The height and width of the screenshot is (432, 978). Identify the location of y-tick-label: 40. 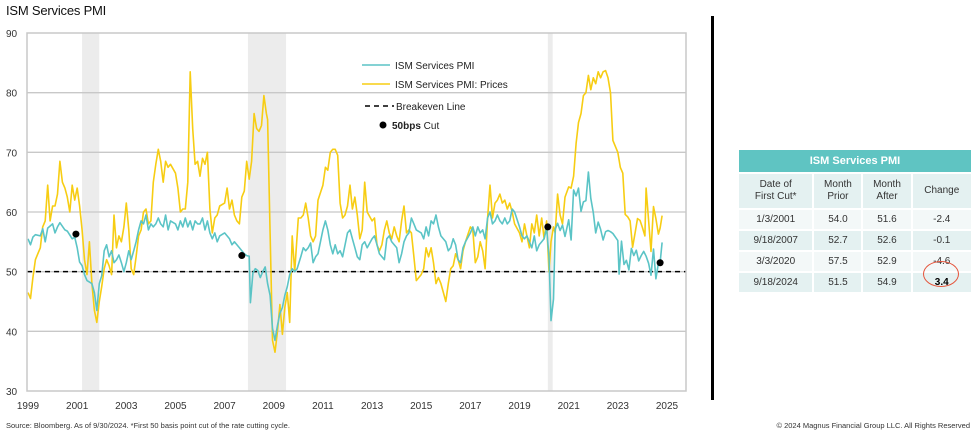
(12, 332).